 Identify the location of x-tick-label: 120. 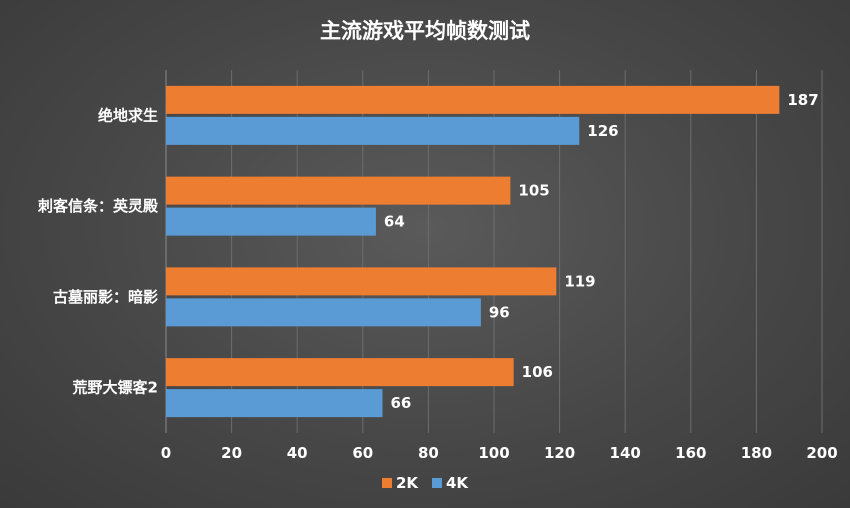
(559, 453).